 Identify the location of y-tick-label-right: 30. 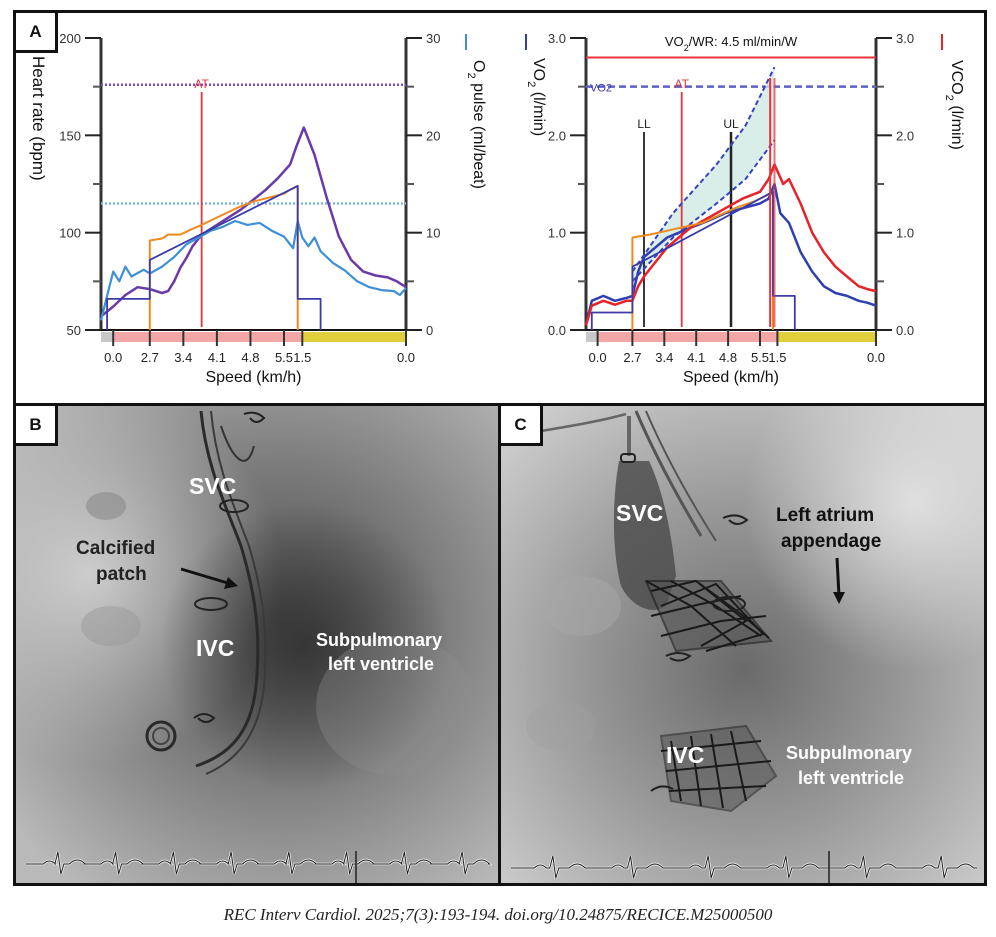
(433, 38).